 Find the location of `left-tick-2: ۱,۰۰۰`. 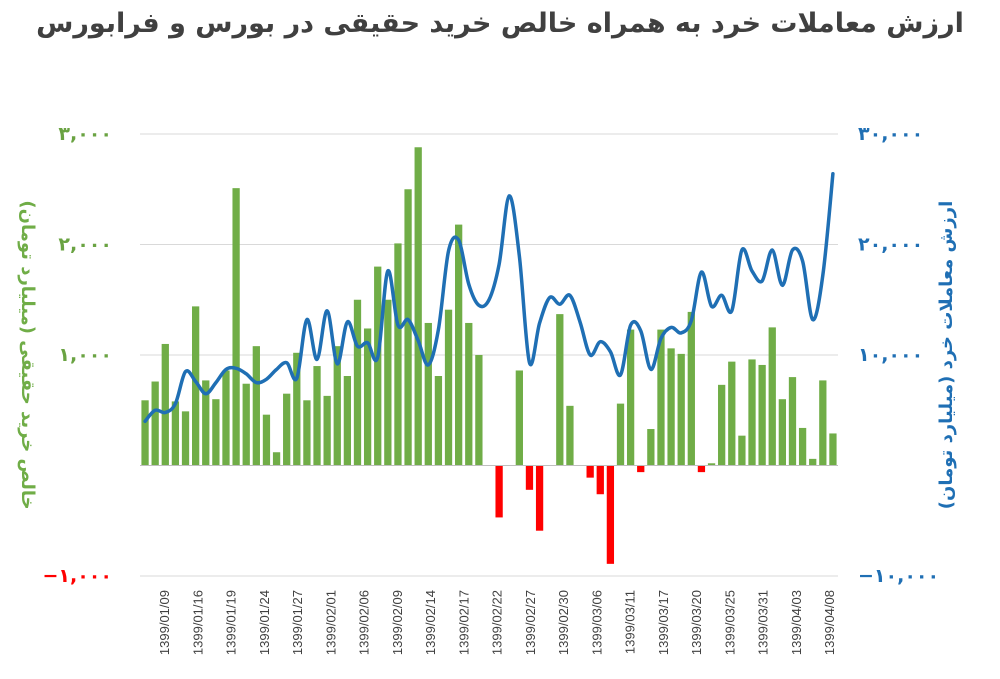

left-tick-2: ۱,۰۰۰ is located at coordinates (85, 355).